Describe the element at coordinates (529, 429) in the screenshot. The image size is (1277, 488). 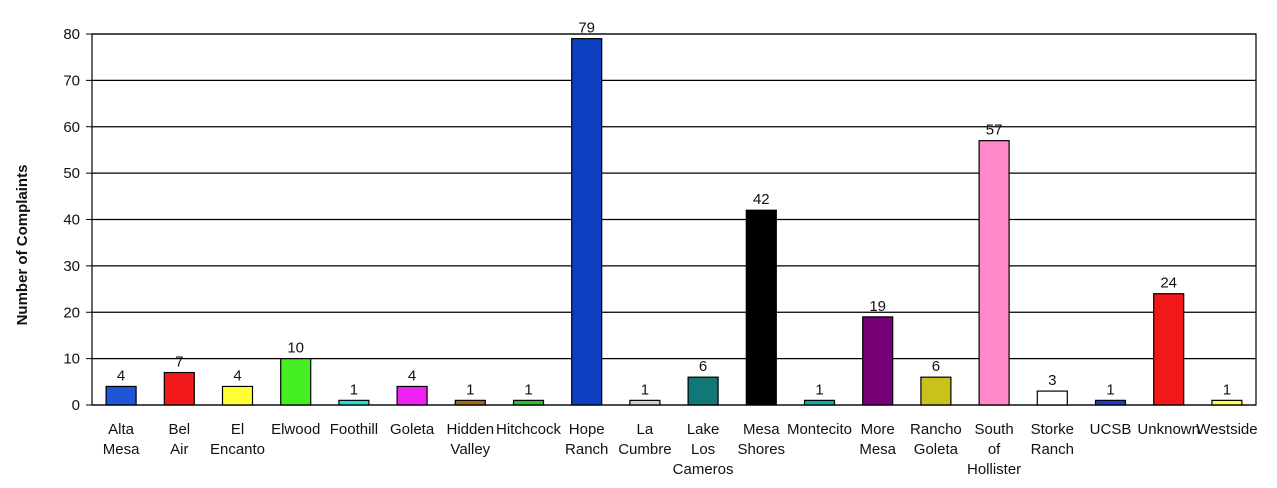
I see `x-tick-label: Hitchcock` at that location.